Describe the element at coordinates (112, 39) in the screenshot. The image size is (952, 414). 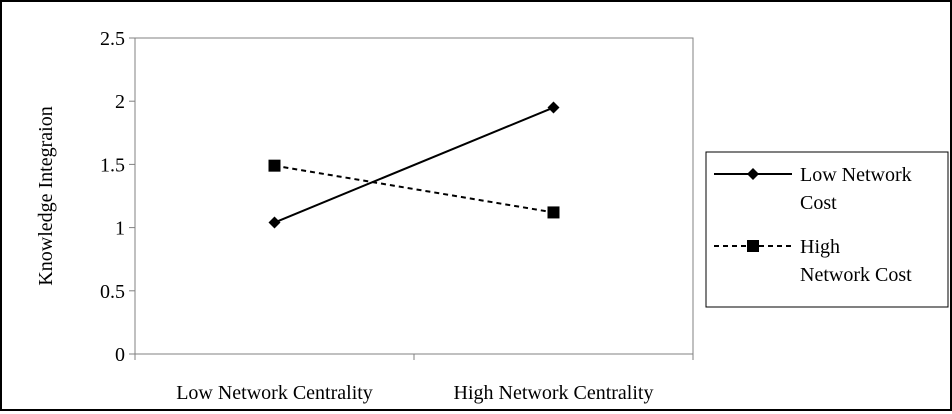
I see `y-tick-label: 2.5` at that location.